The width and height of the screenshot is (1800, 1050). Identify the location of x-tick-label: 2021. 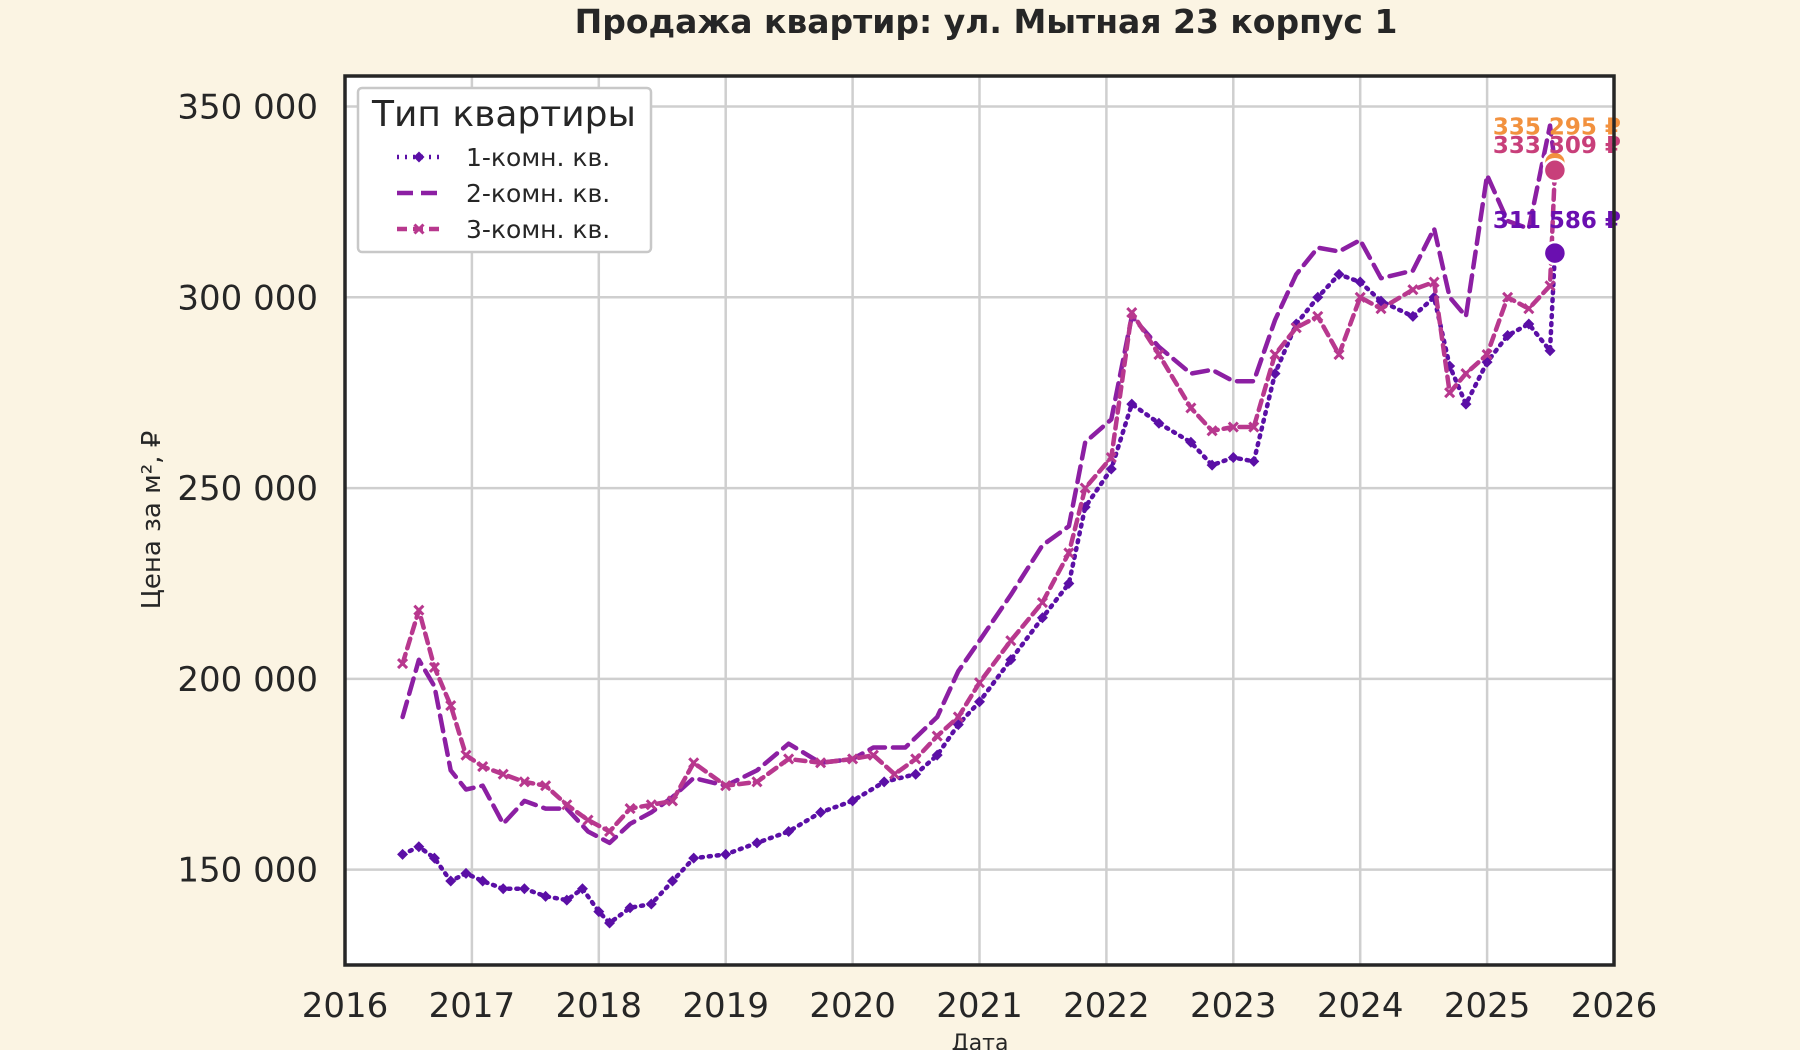
(979, 1006).